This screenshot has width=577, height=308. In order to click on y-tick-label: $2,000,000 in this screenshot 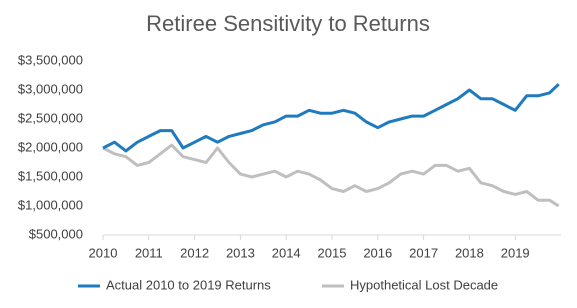, I will do `click(50, 146)`.